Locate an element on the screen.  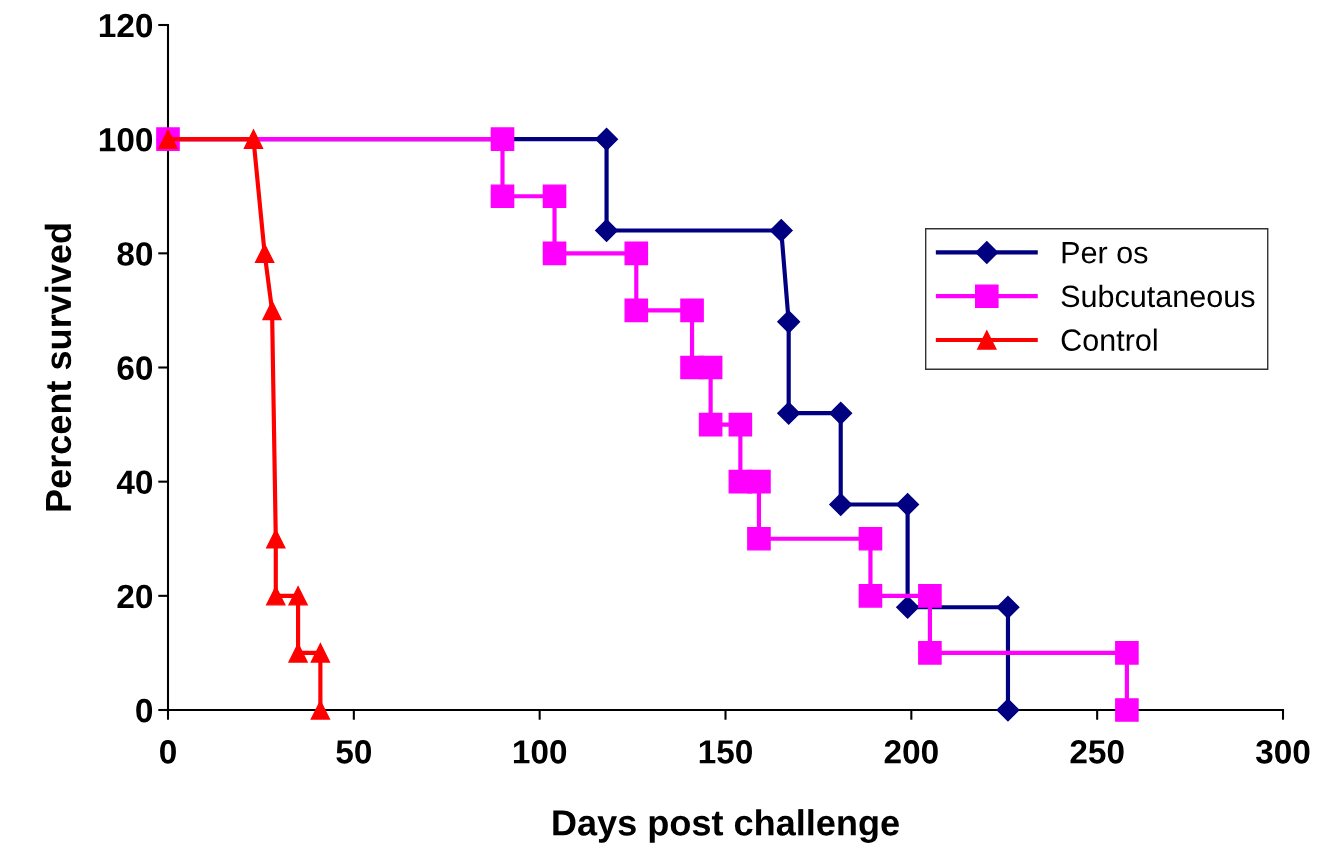
x-tick-label: 200 is located at coordinates (911, 752).